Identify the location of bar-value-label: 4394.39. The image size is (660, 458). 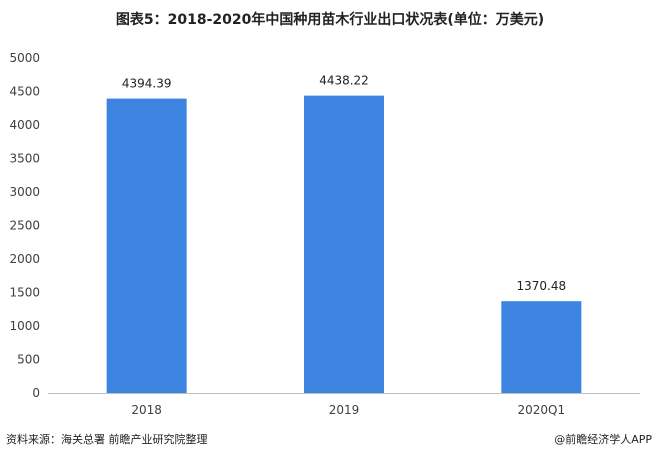
(147, 84).